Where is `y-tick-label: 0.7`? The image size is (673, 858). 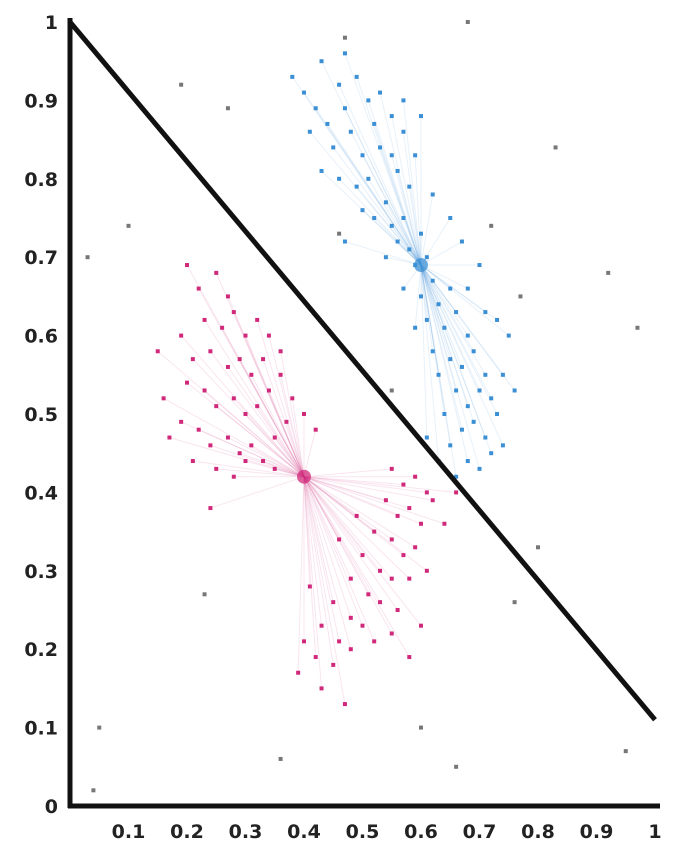
y-tick-label: 0.7 is located at coordinates (41, 258).